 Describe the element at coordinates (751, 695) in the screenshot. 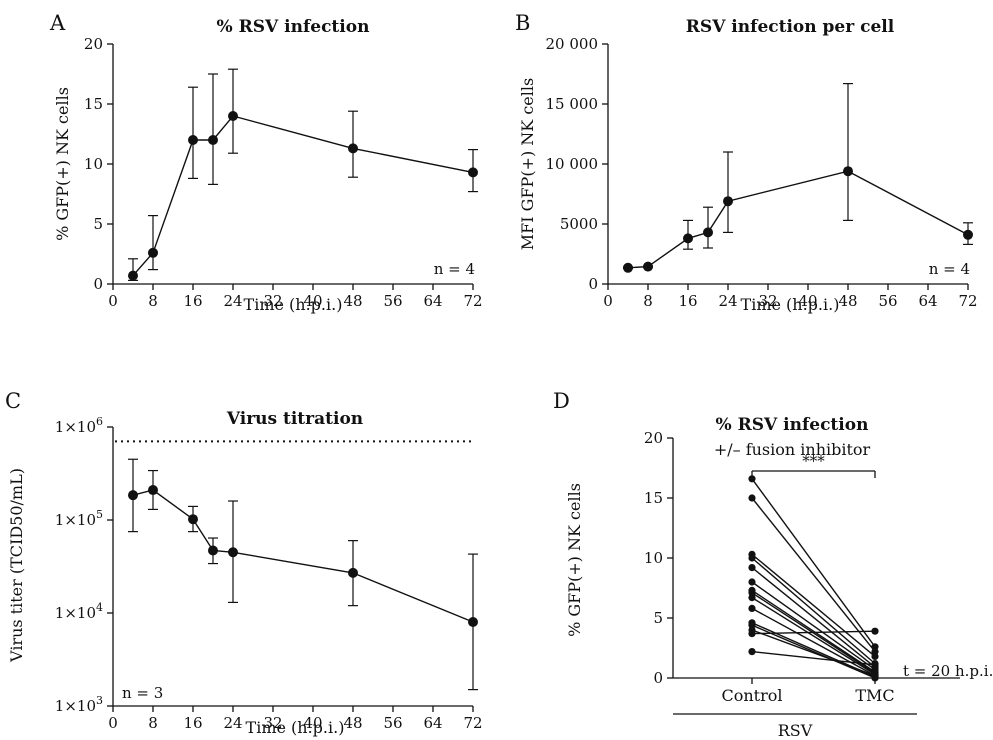

I see `panel-d-category-label: Control` at that location.